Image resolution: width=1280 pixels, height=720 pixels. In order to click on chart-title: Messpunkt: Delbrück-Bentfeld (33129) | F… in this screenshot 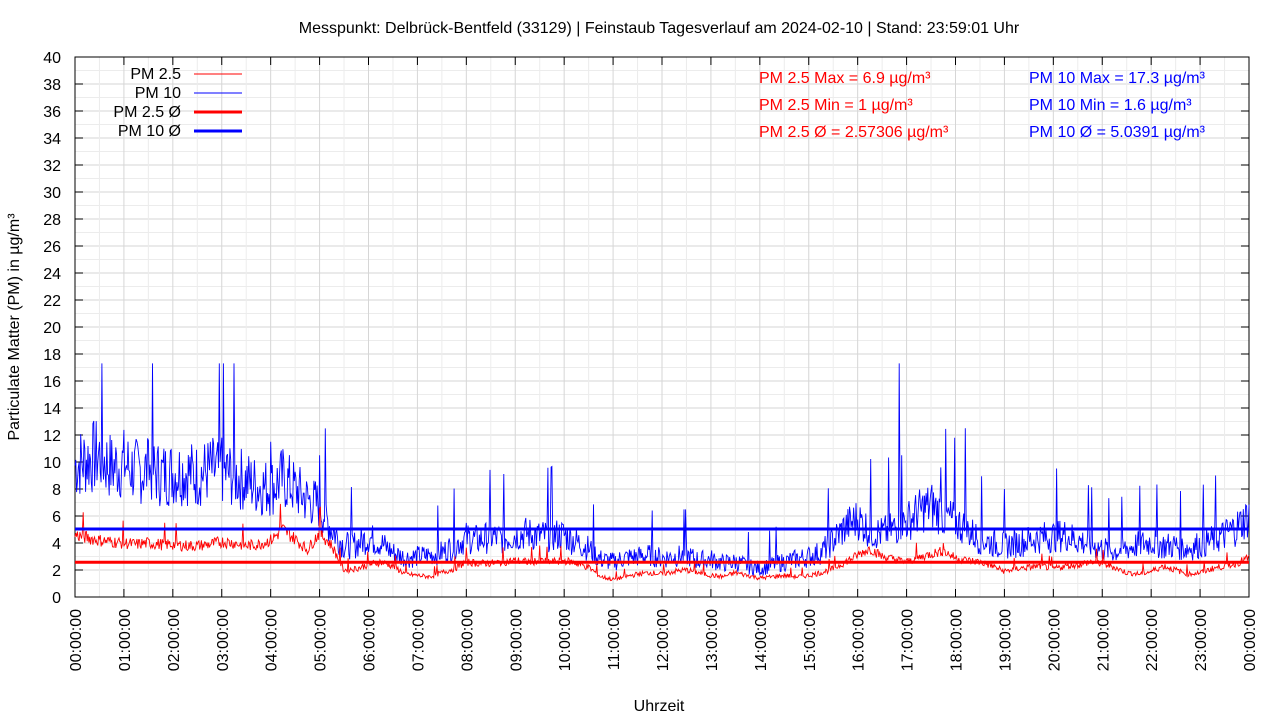, I will do `click(659, 28)`.